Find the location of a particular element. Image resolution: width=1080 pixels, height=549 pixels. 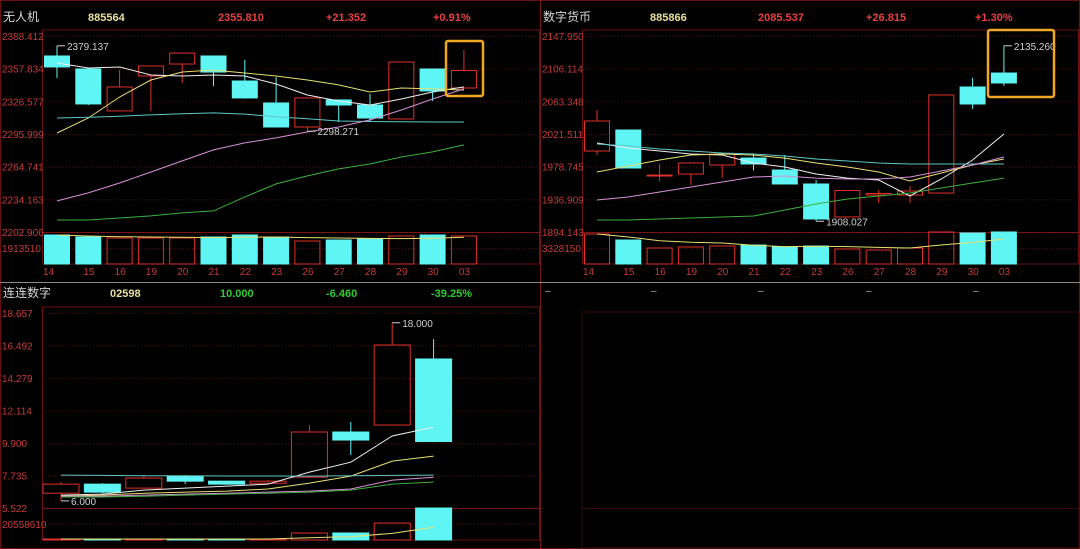

stock-price: 10.000 is located at coordinates (237, 294).